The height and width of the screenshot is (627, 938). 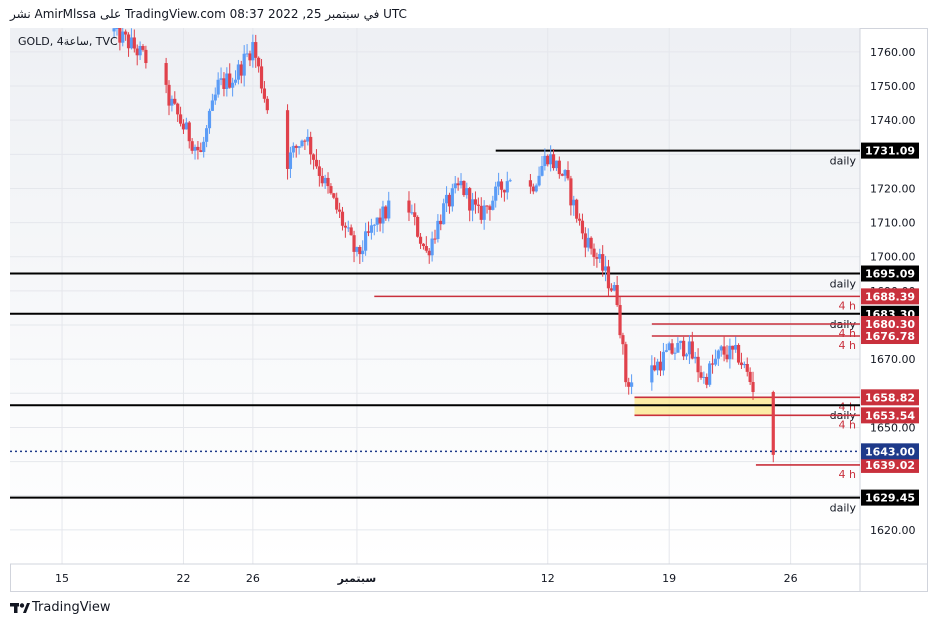 I want to click on price-tag: 1695.09, so click(x=890, y=273).